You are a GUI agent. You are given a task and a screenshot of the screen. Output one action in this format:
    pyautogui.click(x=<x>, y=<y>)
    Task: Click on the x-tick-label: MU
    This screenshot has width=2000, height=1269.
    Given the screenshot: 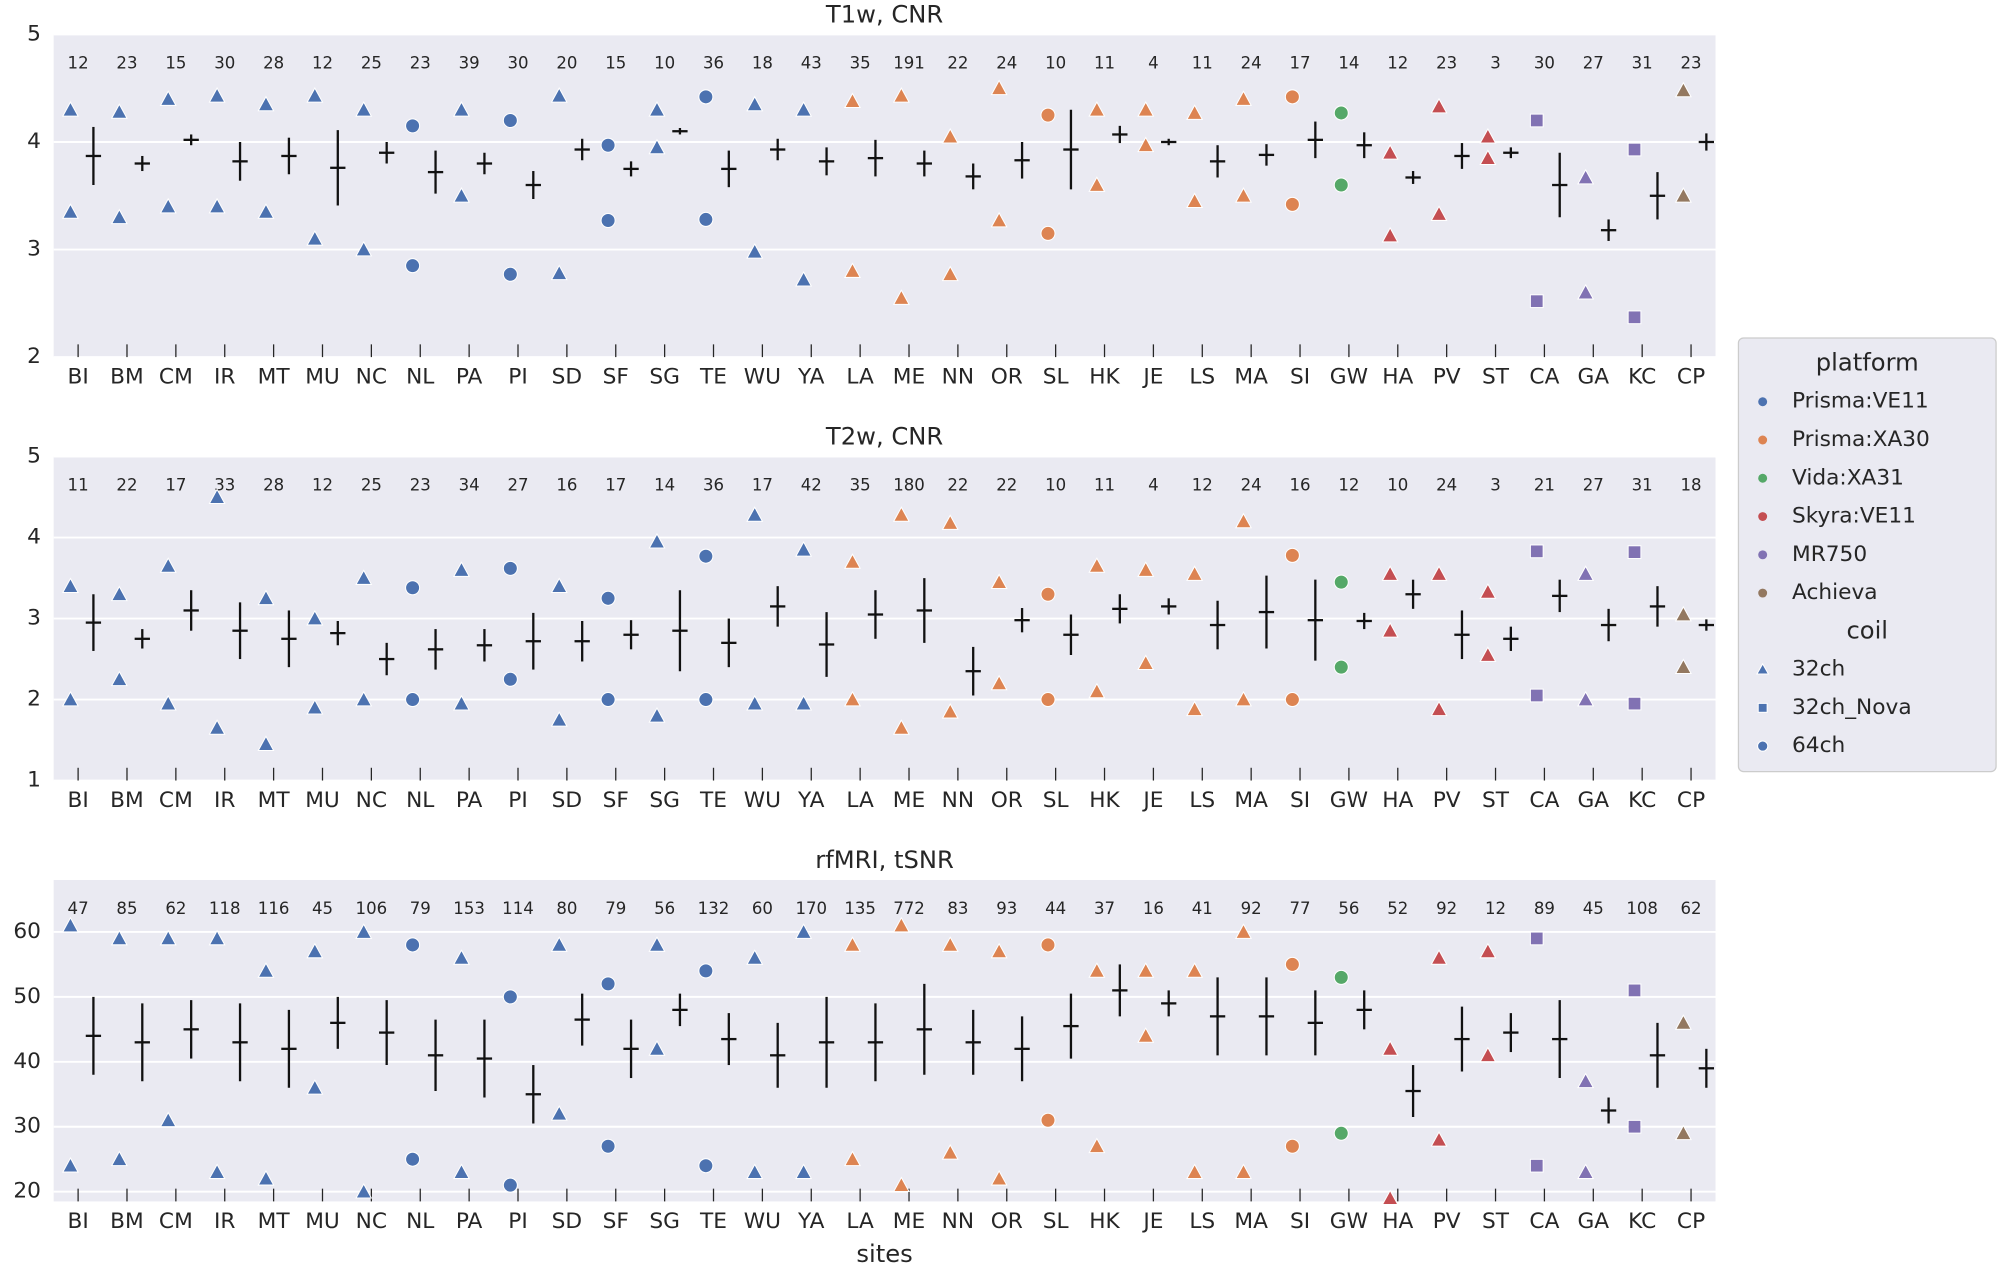 What is the action you would take?
    pyautogui.click(x=322, y=800)
    